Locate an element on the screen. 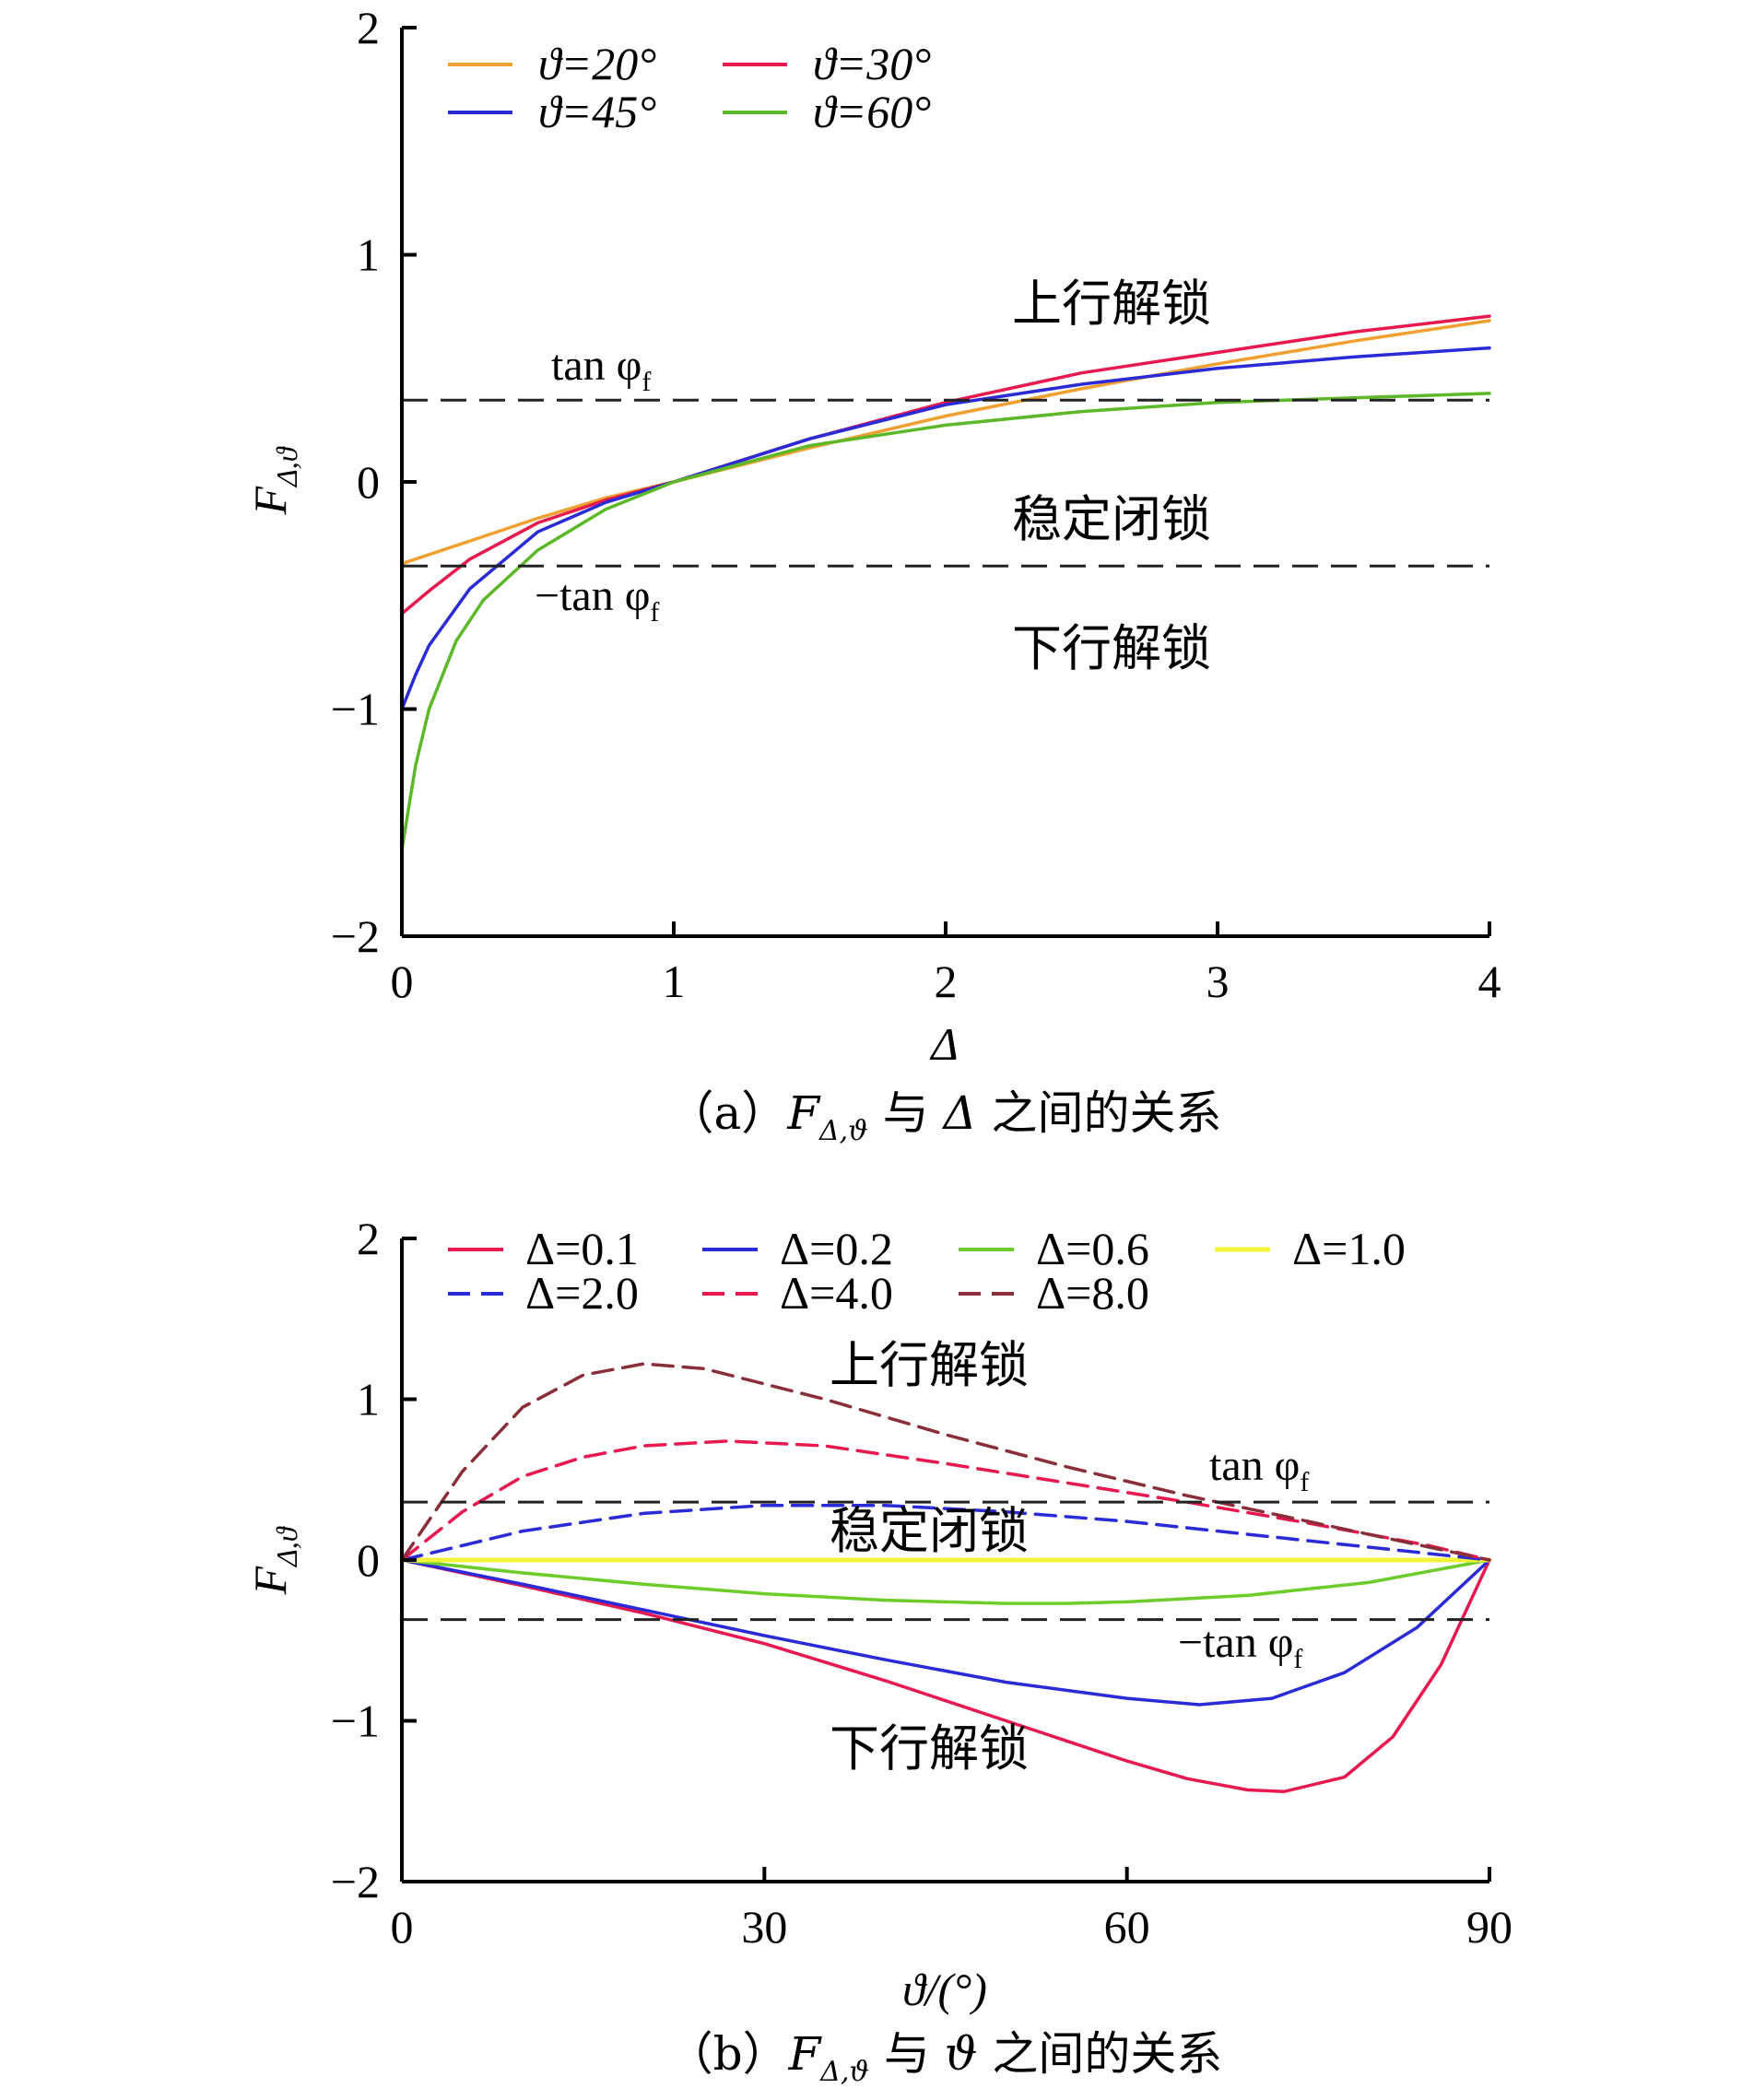 The image size is (1742, 2100). panel-a-legend: ϑ=20° ϑ=30° ϑ=45° ϑ=60° is located at coordinates (689, 88).